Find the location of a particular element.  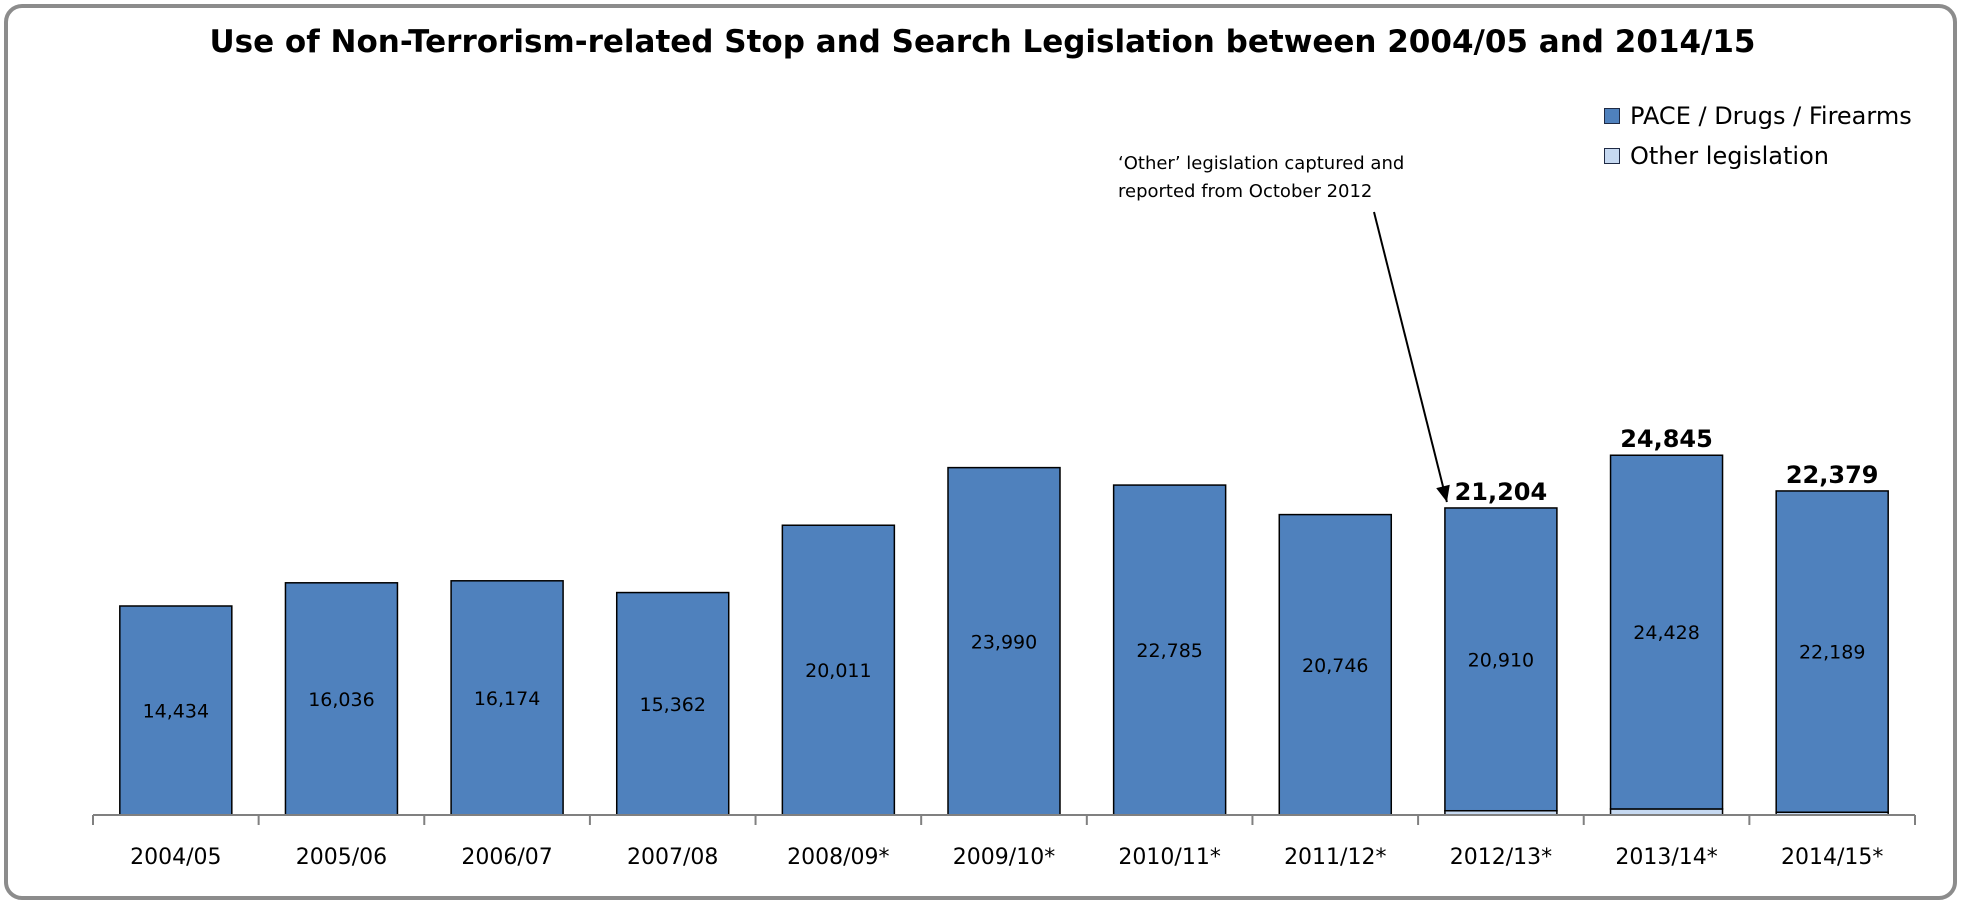

bar-value-label-6: 22,785 is located at coordinates (1169, 651).